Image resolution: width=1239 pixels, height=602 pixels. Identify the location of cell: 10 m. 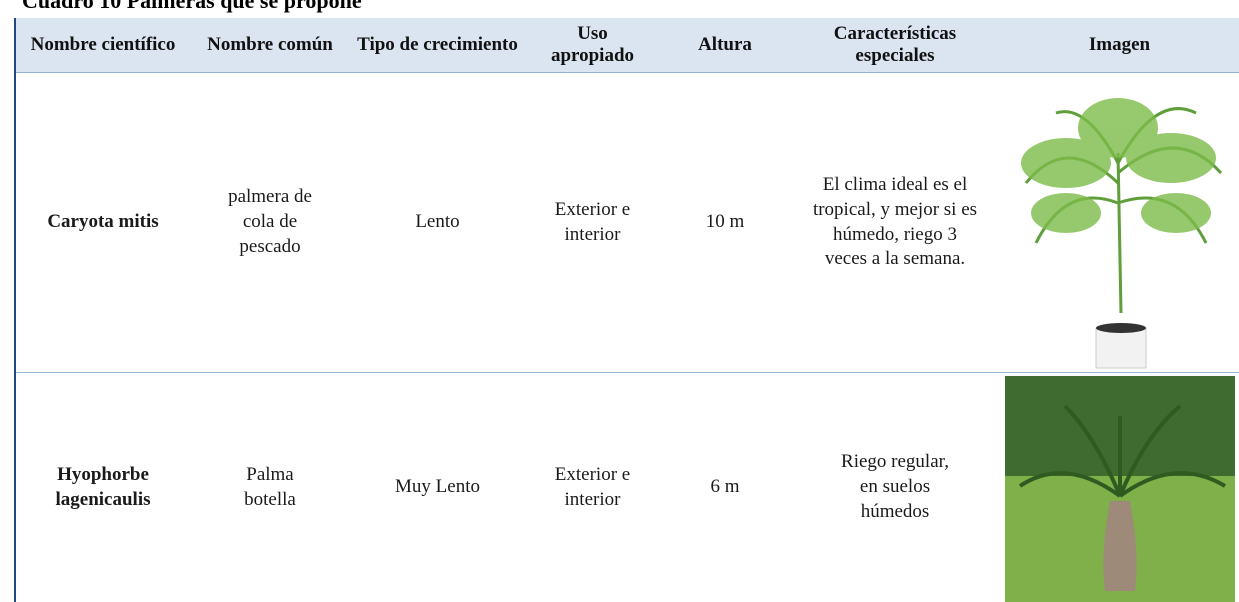
(725, 222).